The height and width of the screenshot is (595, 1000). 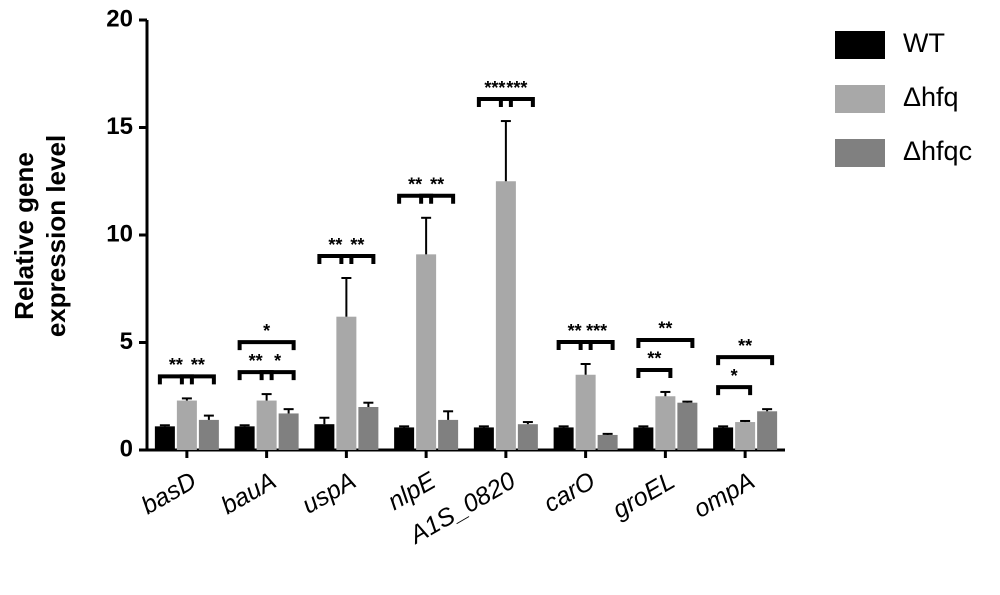 I want to click on x-tick-label: groEL, so click(x=644, y=496).